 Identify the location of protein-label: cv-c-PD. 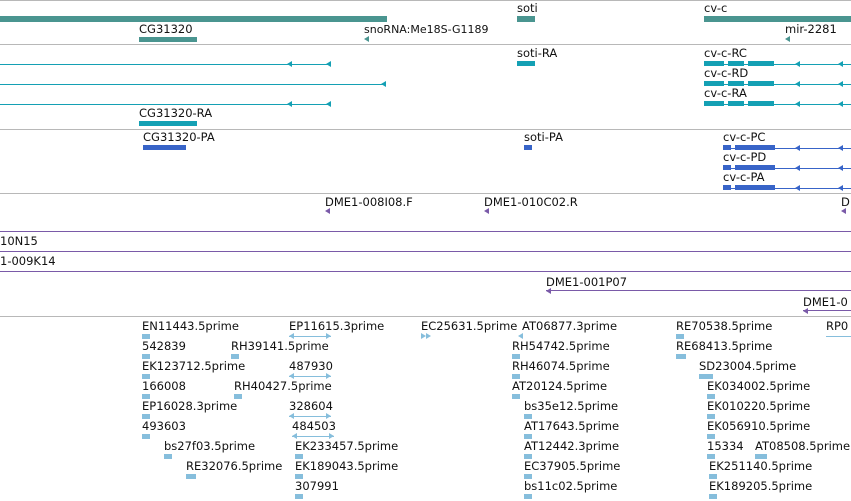
(745, 157).